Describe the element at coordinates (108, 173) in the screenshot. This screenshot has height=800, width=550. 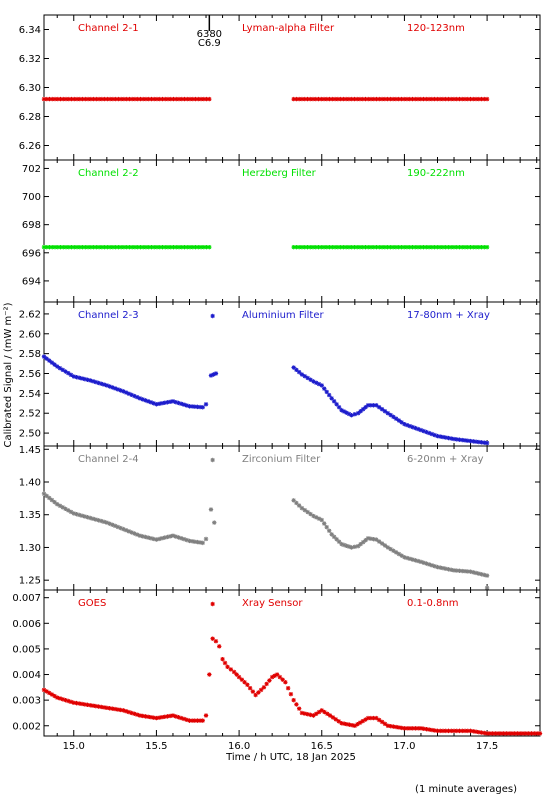
I see `channel-label: Channel 2-2` at that location.